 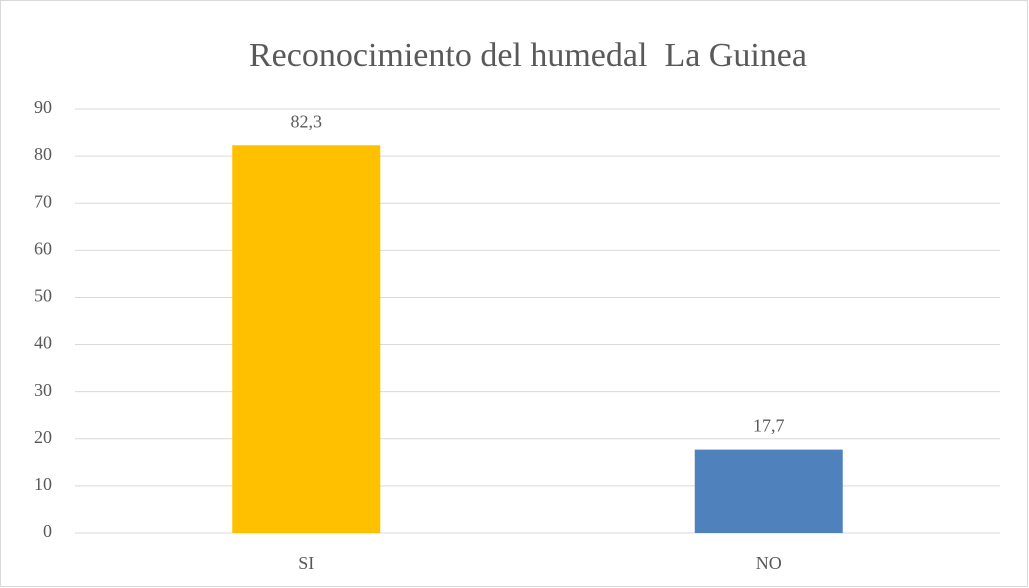 I want to click on y-tick-label: 30, so click(x=43, y=390).